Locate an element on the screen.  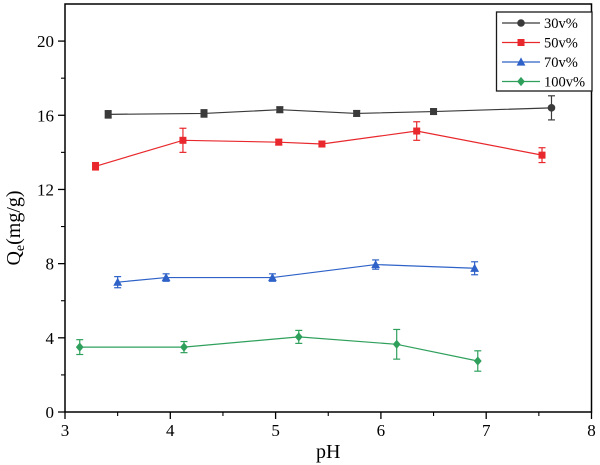
legend-entry-label: 30v% is located at coordinates (561, 24).